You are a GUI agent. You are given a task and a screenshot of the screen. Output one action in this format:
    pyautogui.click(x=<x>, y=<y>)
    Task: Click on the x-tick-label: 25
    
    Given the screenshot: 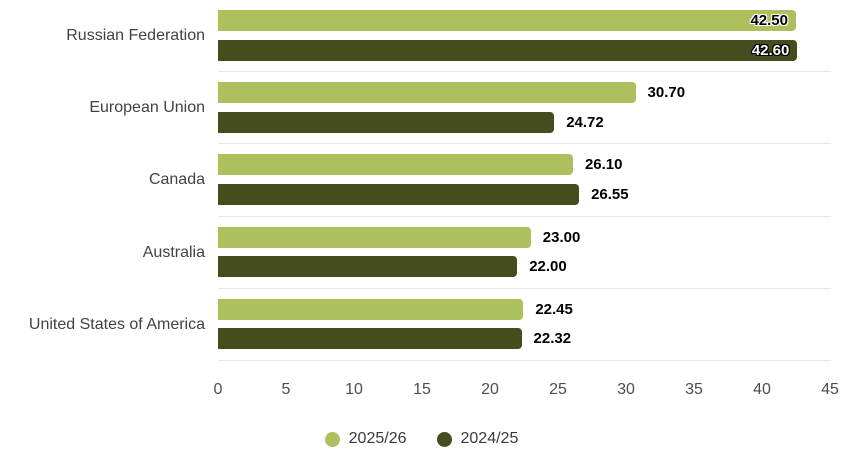 What is the action you would take?
    pyautogui.click(x=558, y=389)
    